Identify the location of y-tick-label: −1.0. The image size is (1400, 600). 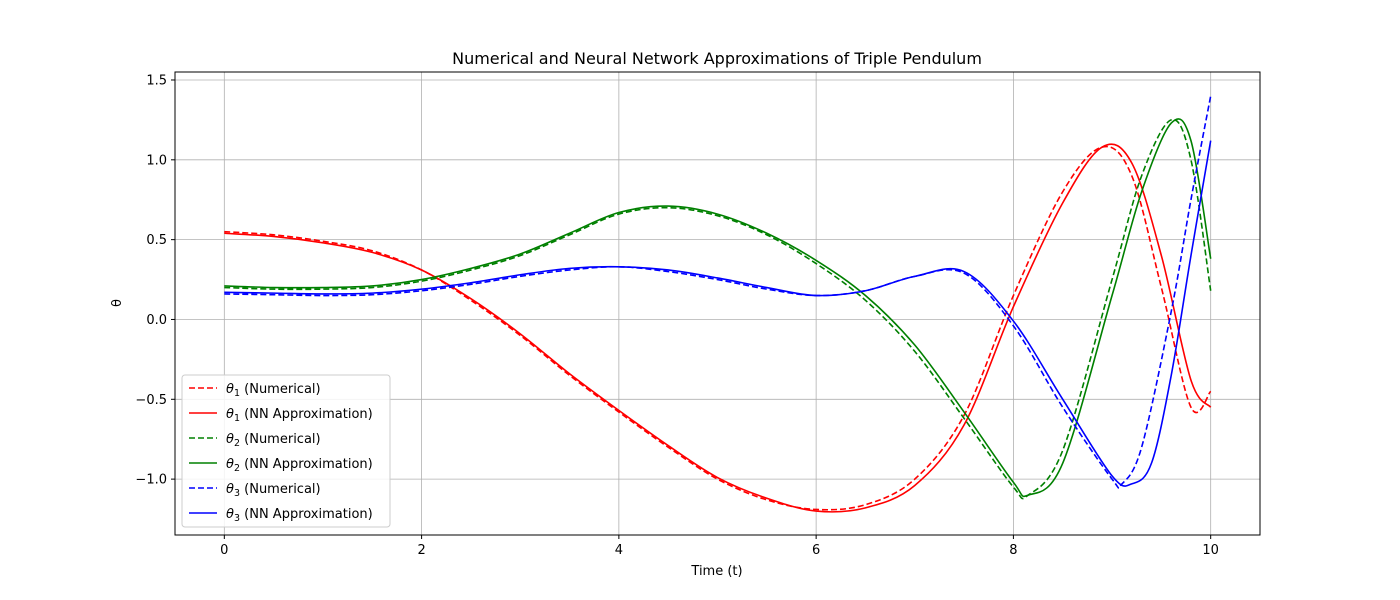
(151, 480).